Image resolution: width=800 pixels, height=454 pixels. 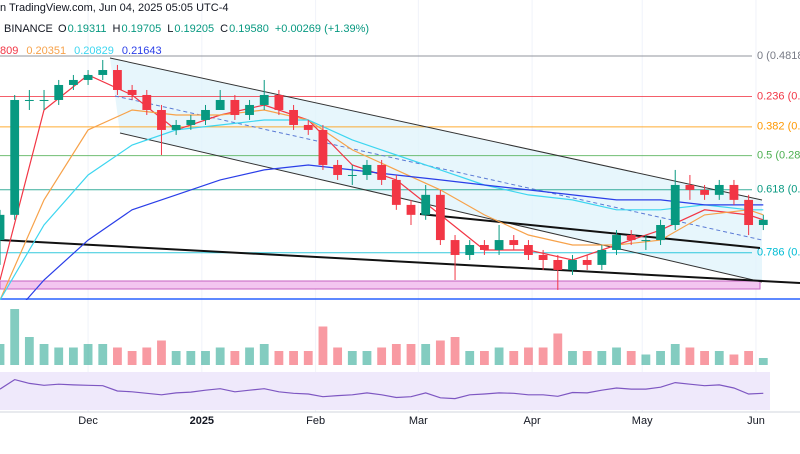 I want to click on header-exchange: BINANCE, so click(x=28, y=29).